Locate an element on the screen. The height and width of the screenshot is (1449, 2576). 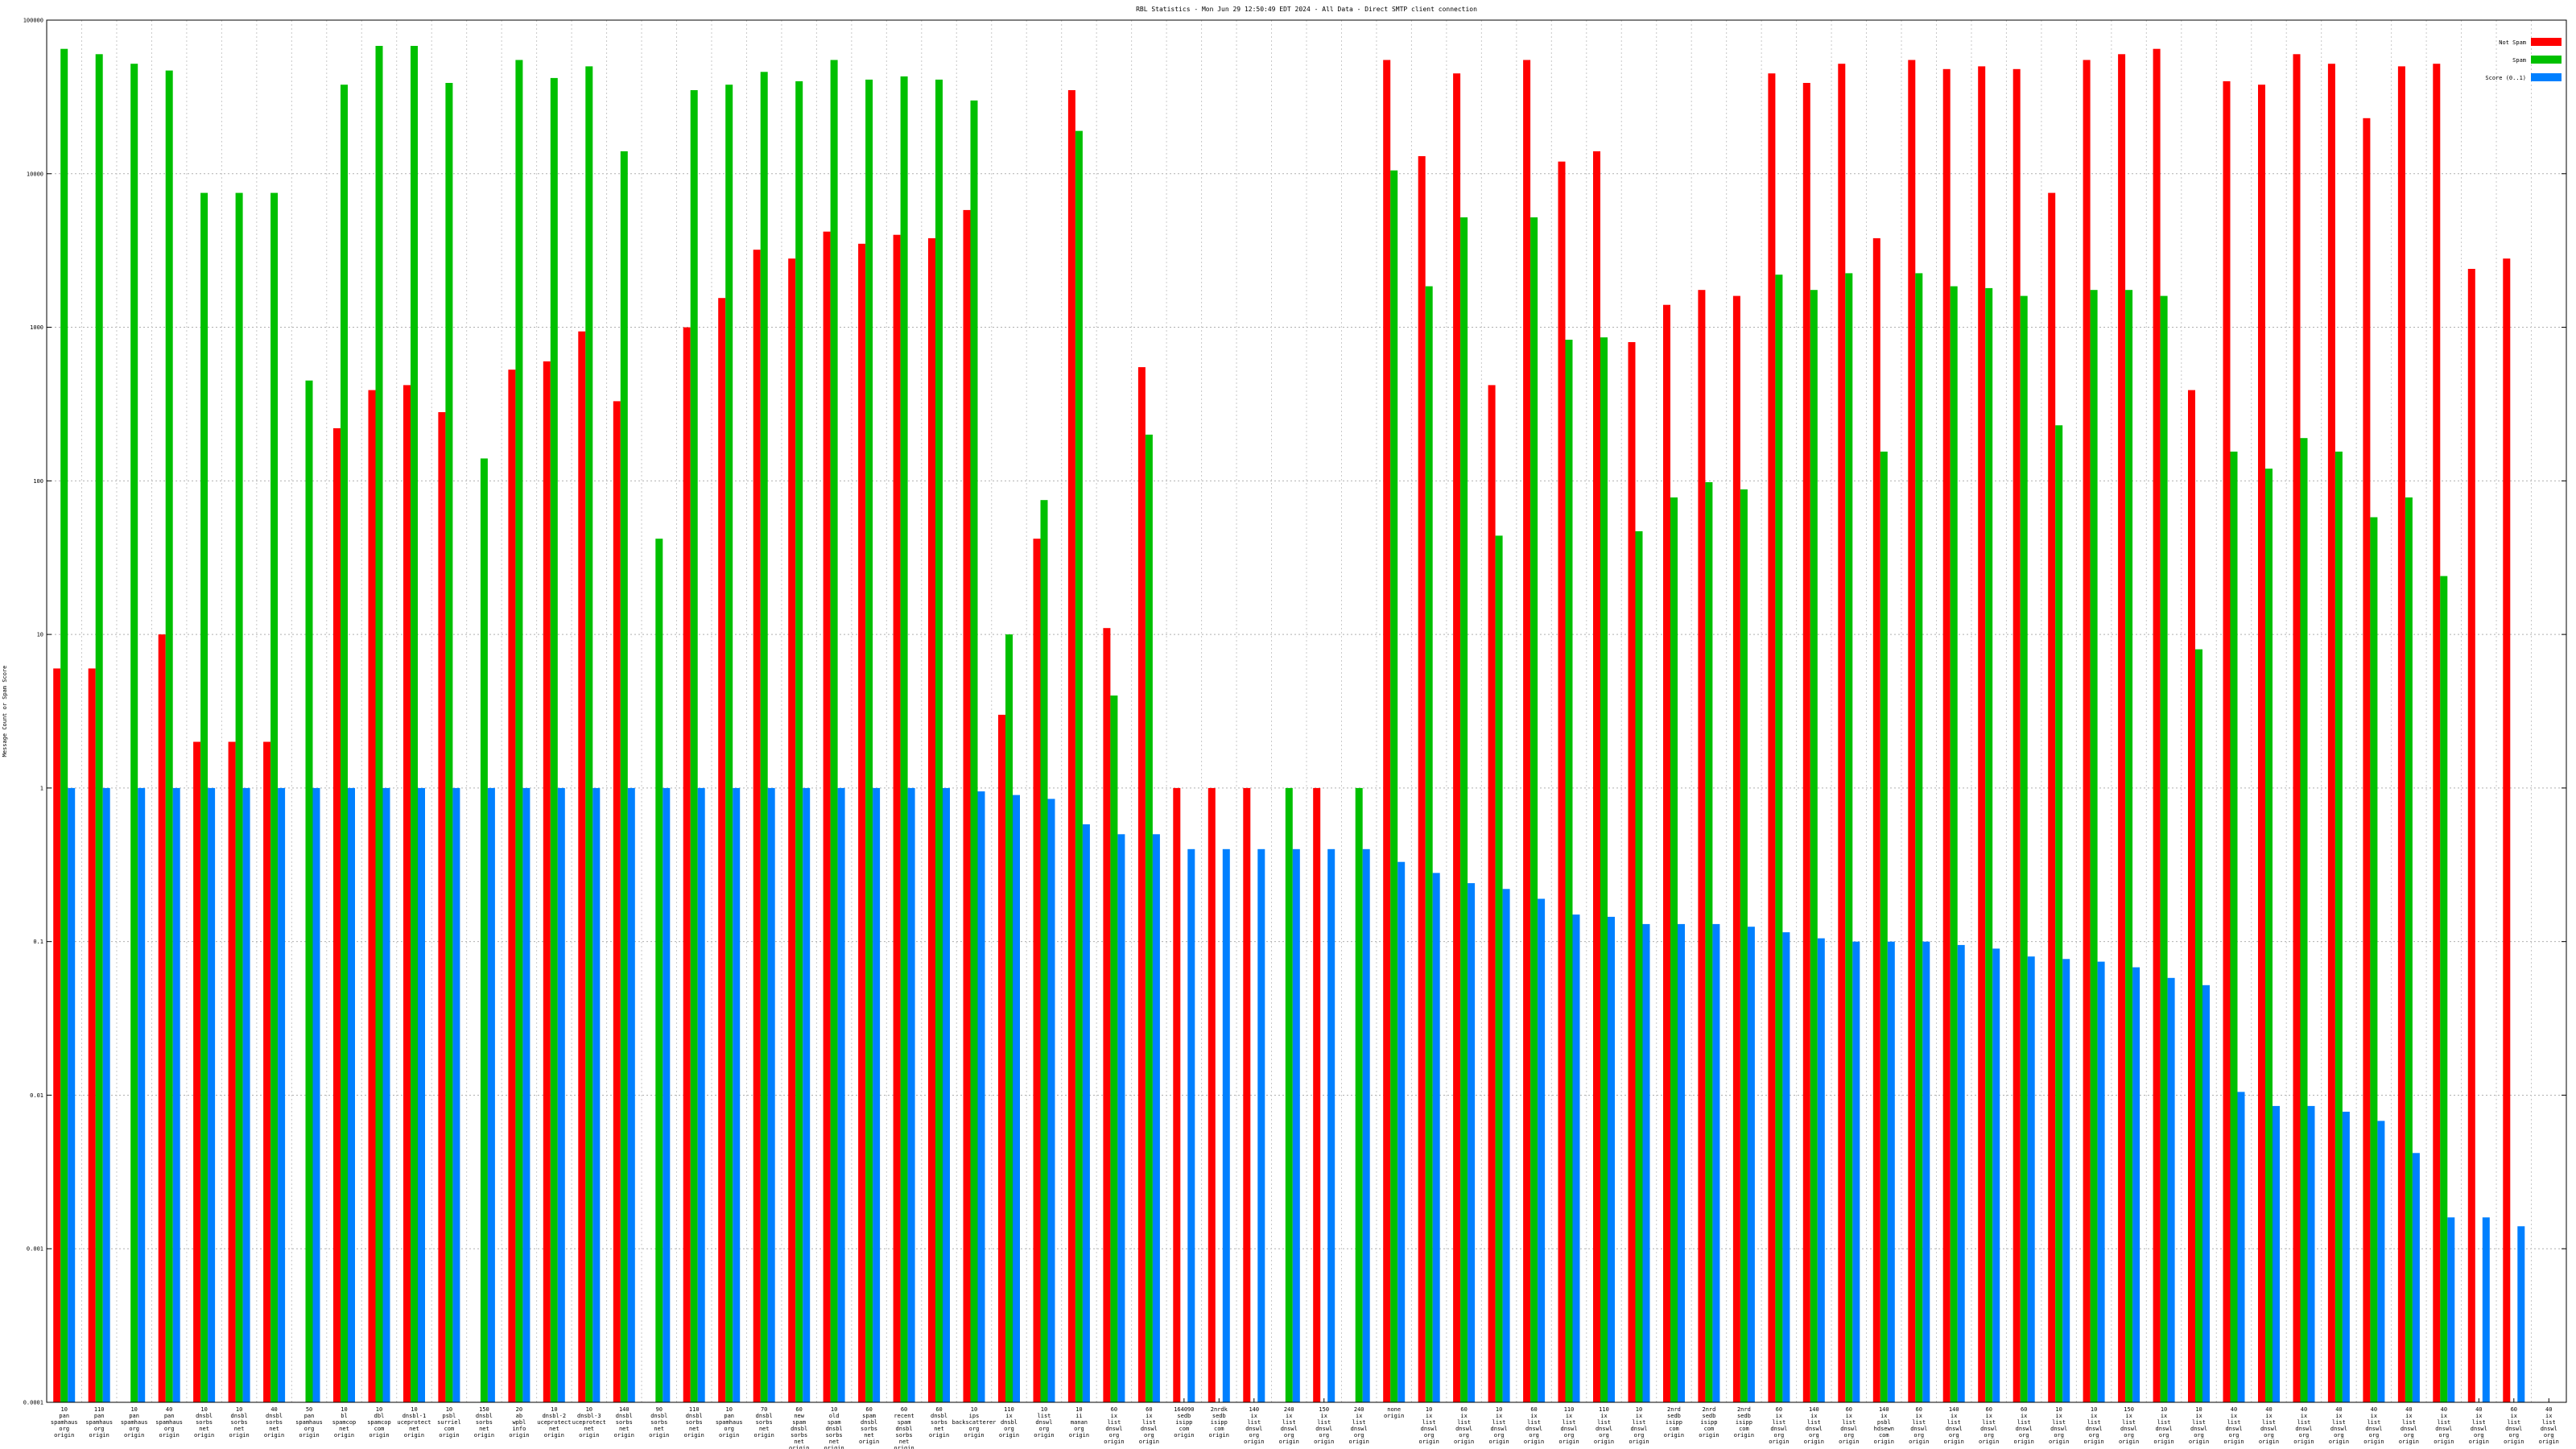
y-tick-label: 1 is located at coordinates (41, 788).